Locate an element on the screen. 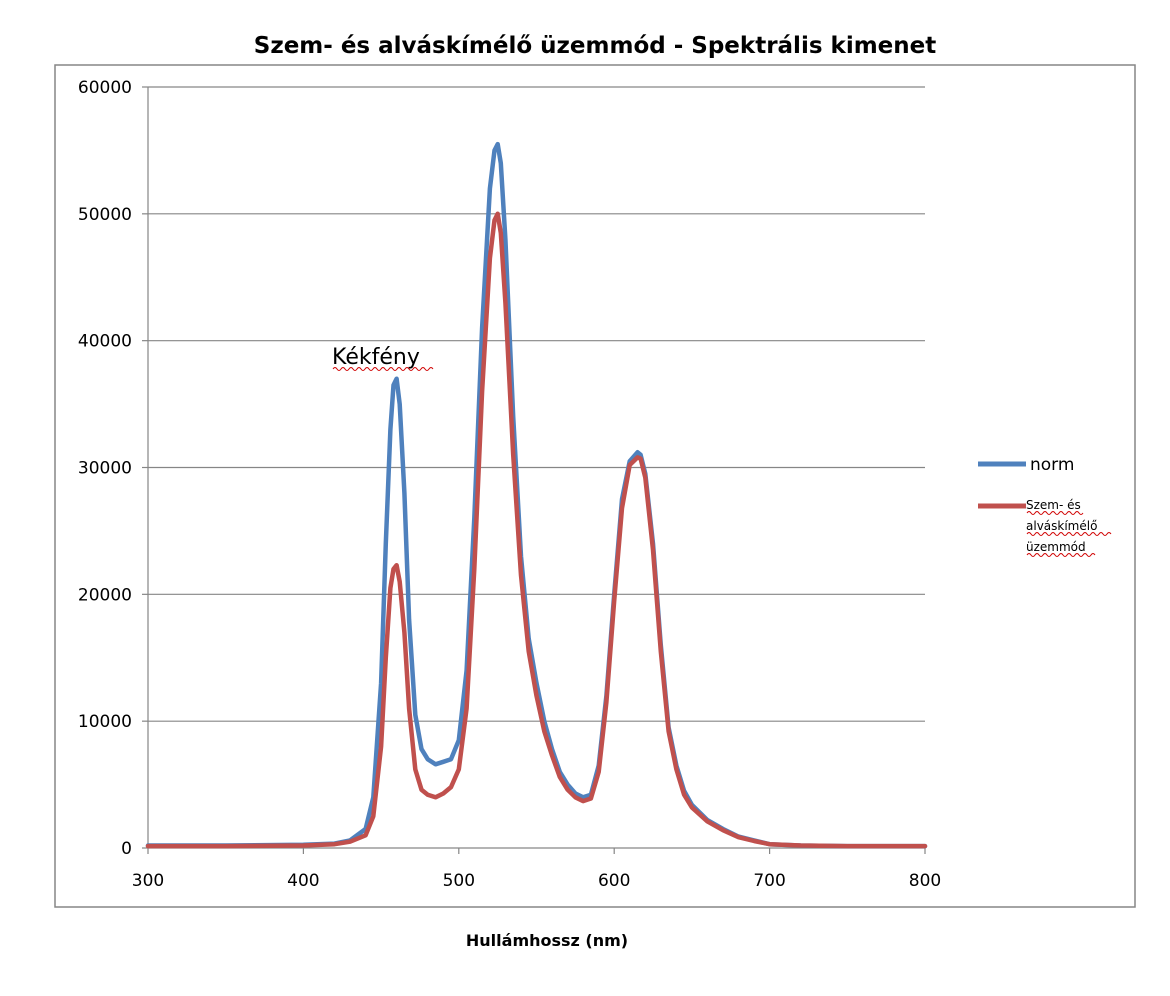  y-tick-label-4: 40000 is located at coordinates (105, 342).